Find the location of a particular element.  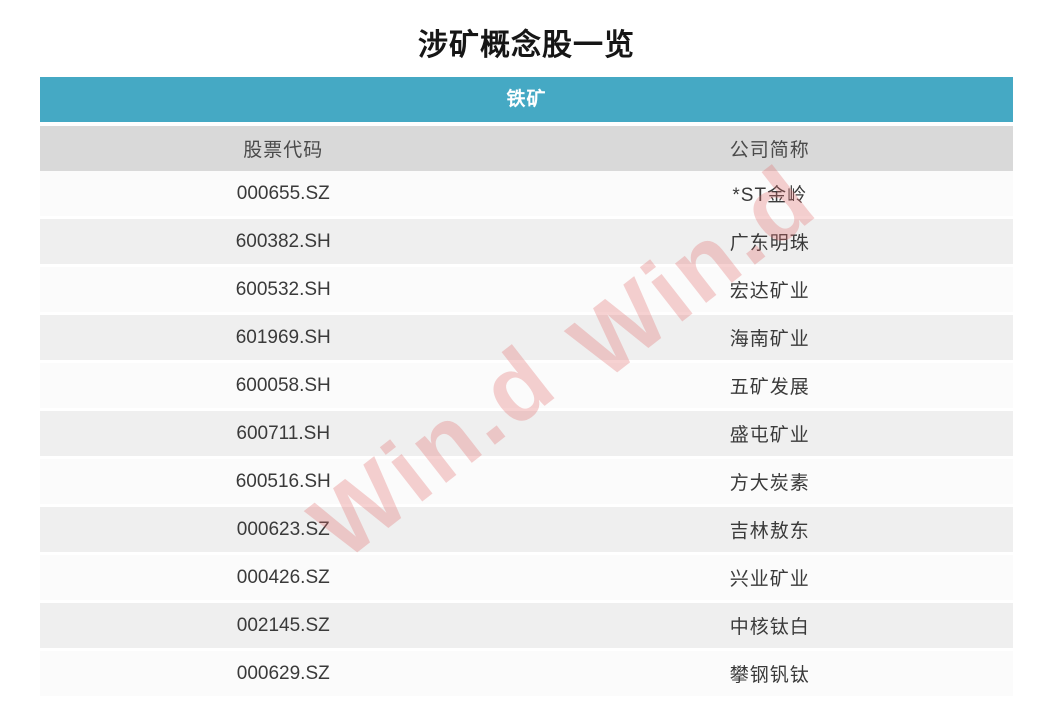

table-row: 600058.SH 五矿发展 is located at coordinates (526, 387).